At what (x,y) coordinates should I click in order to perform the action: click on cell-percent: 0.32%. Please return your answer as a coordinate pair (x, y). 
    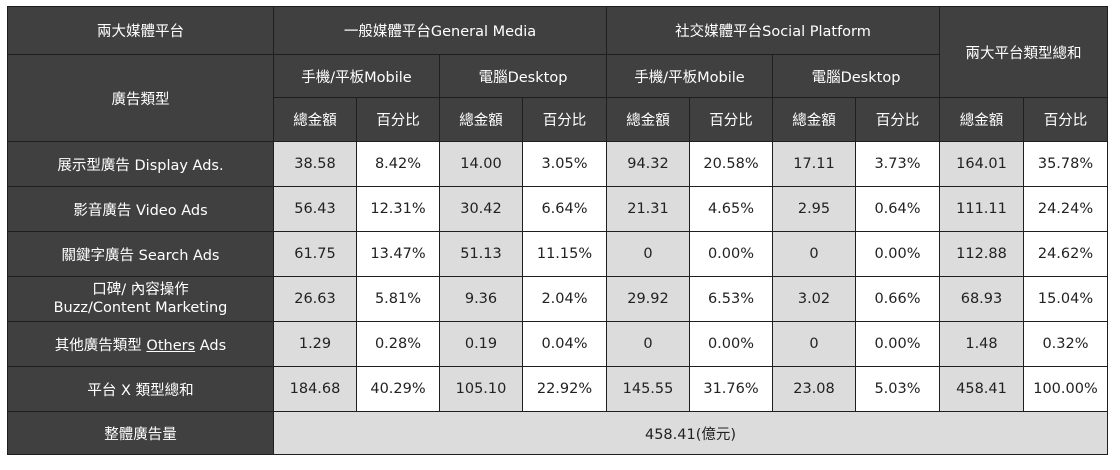
    Looking at the image, I should click on (1065, 344).